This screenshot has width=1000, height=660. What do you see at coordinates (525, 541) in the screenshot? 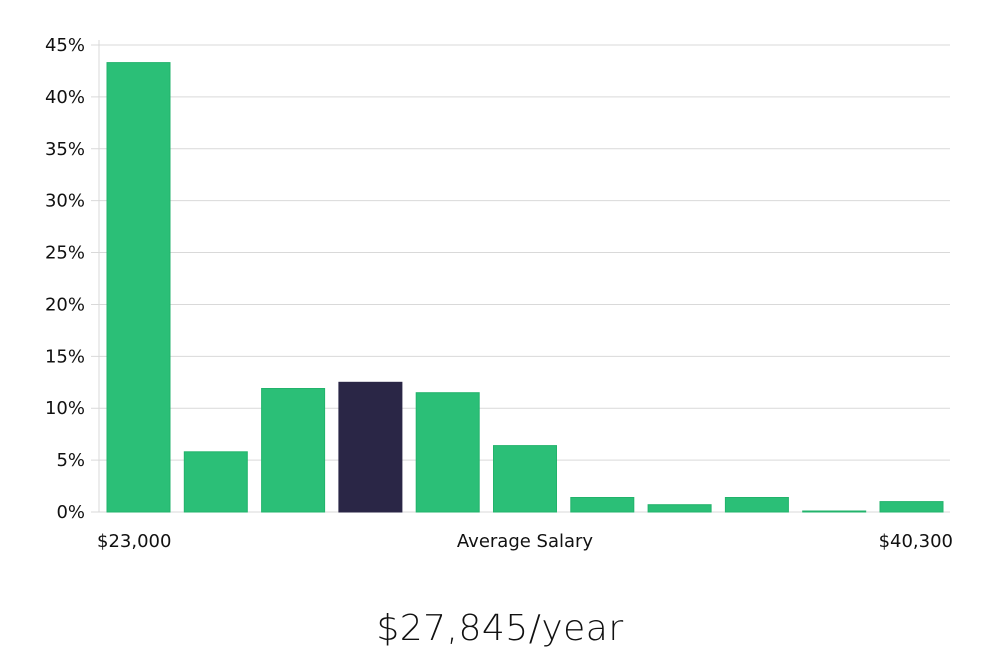
I see `x-axis-title: Average Salary` at bounding box center [525, 541].